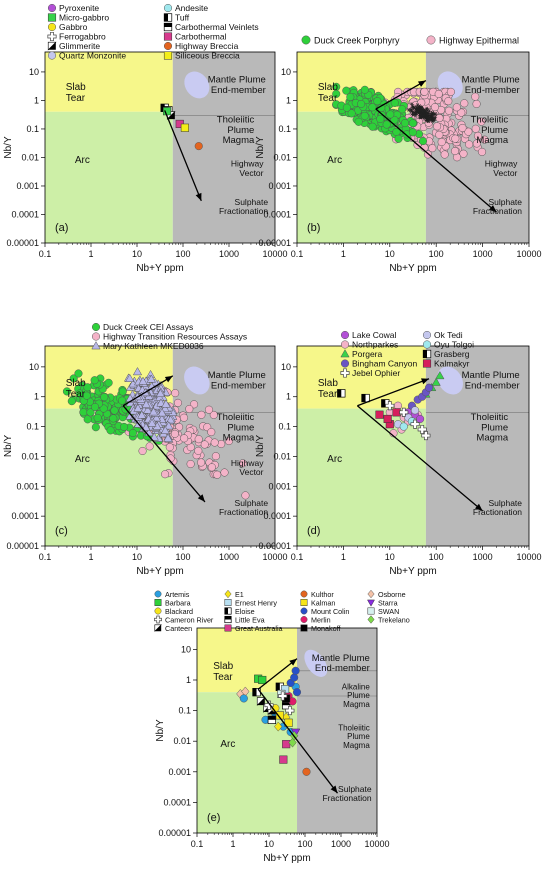 The image size is (550, 879). Describe the element at coordinates (375, 345) in the screenshot. I see `legend-label: Northparkes` at that location.